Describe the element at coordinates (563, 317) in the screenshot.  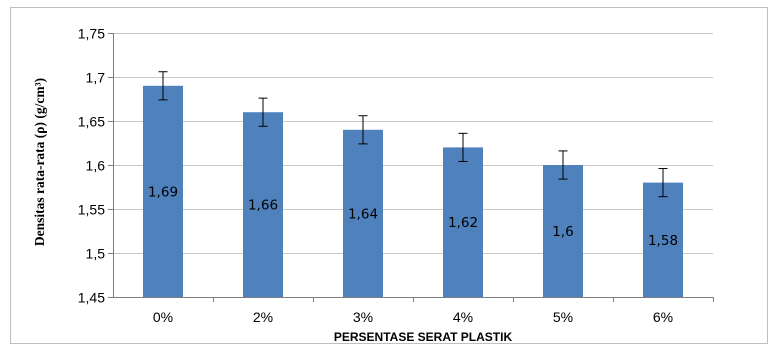
I see `x-tick-label: 5%` at that location.